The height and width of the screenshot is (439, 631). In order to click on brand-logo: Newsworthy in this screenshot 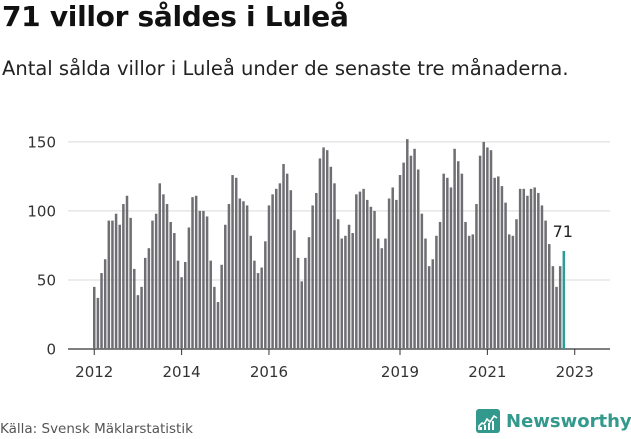, I will do `click(553, 421)`.